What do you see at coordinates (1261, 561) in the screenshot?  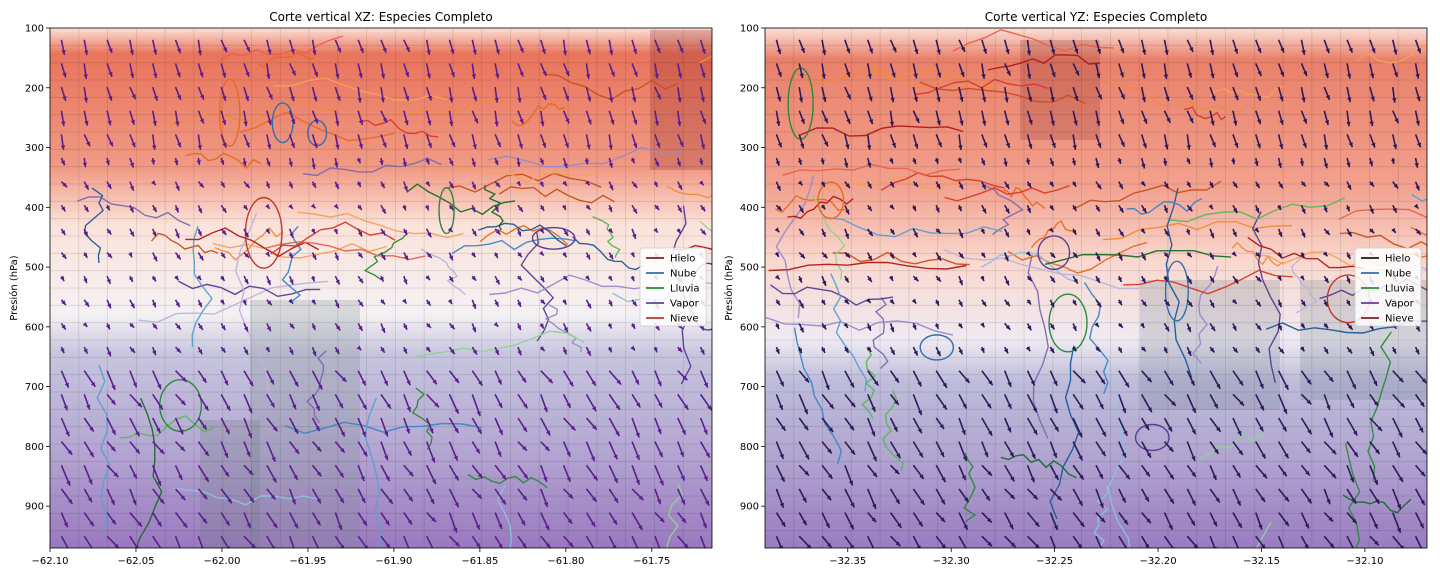 I see `x-tick-label: −32.15` at bounding box center [1261, 561].